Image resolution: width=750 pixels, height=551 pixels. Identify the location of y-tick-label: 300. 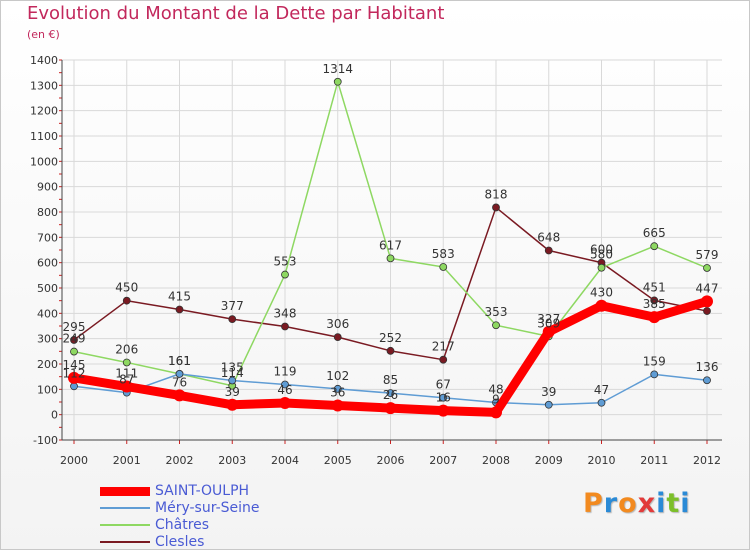
(47, 339).